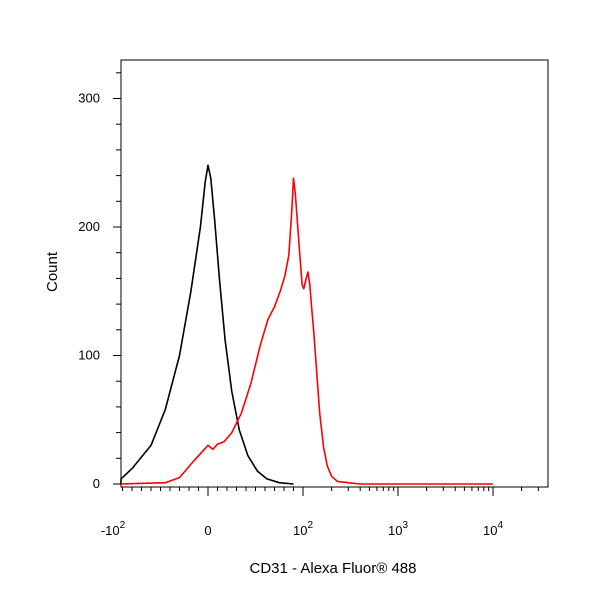 The width and height of the screenshot is (600, 600). What do you see at coordinates (99, 281) in the screenshot?
I see `y-axis: 0 100 200 300` at bounding box center [99, 281].